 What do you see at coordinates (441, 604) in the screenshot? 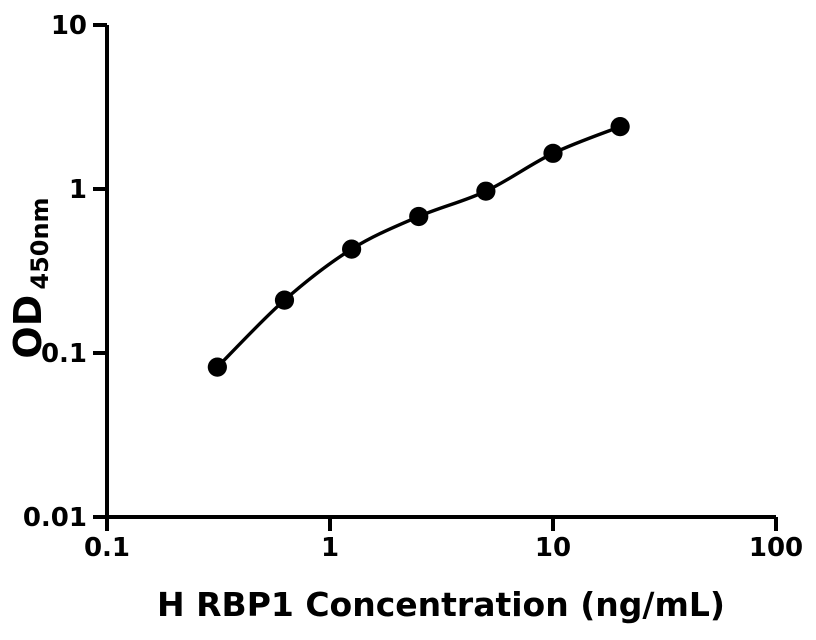
I see `x-axis-title: H RBP1 Concentration (ng/mL)` at bounding box center [441, 604].